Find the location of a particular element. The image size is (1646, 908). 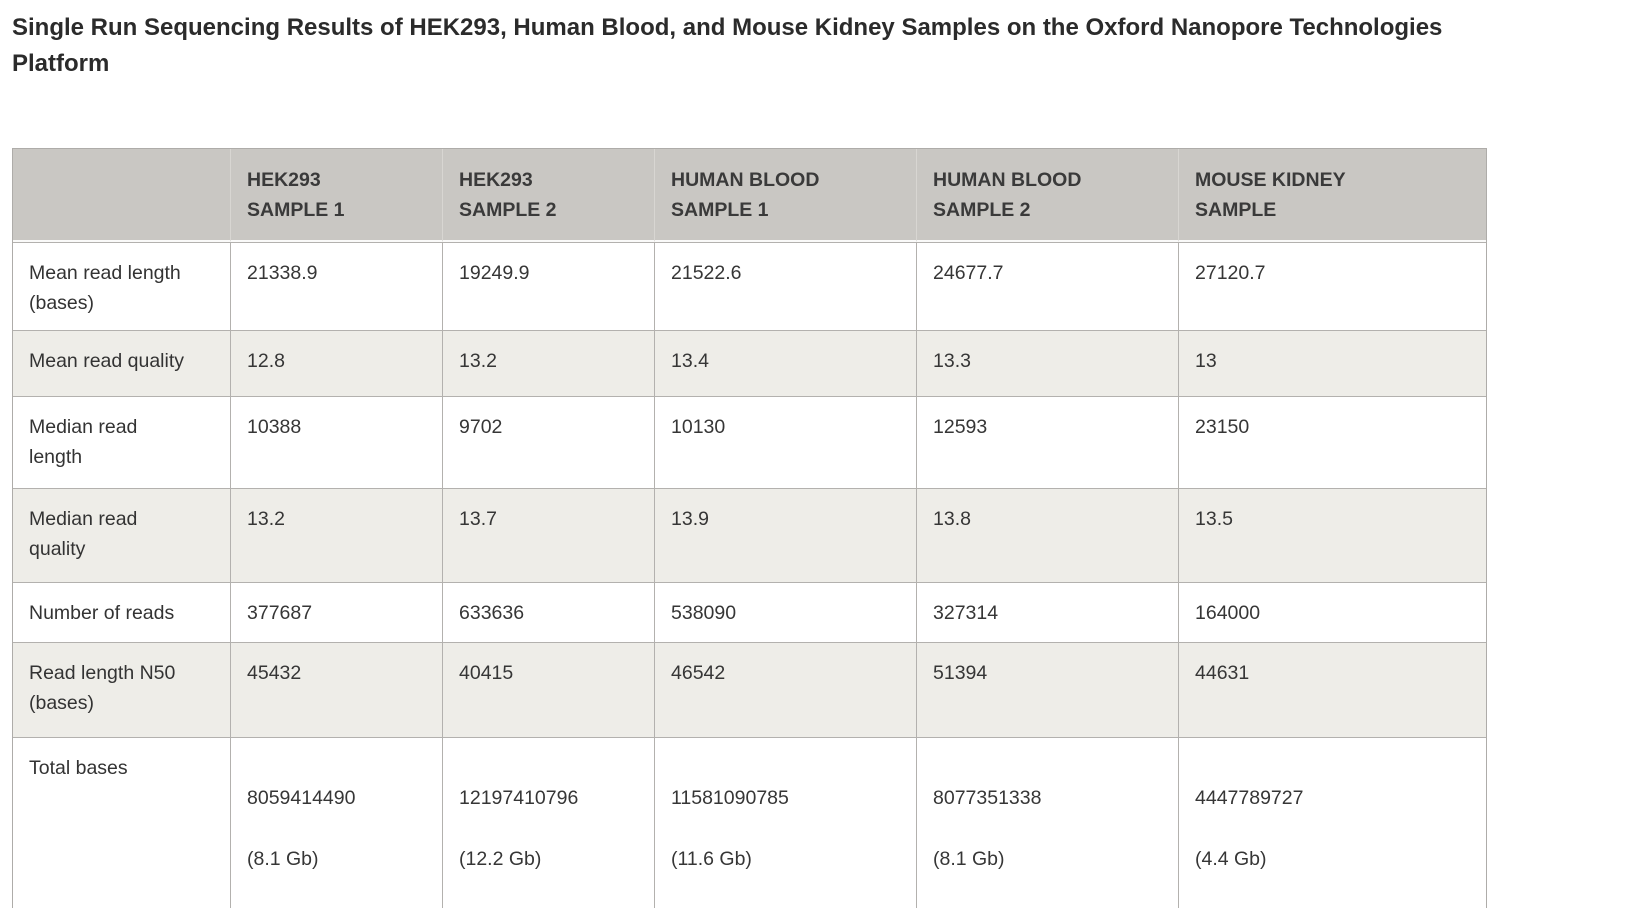

data-cell: 12.8 is located at coordinates (337, 363).